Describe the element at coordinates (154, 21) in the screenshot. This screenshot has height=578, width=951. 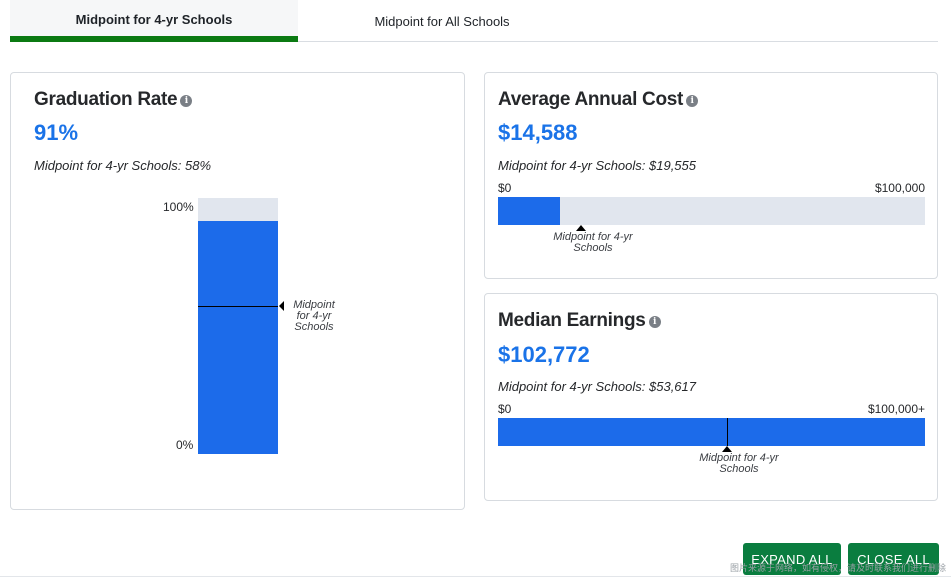
I see `tab-midpoint-4yr: Midpoint for 4-yr Schools` at that location.